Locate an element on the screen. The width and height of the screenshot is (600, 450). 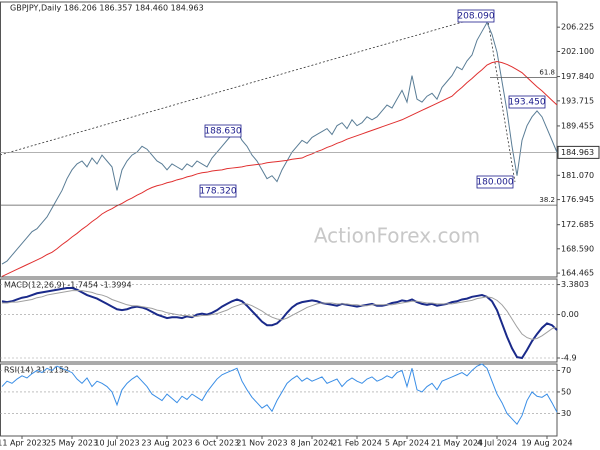
annotation: 188.630 is located at coordinates (222, 132).